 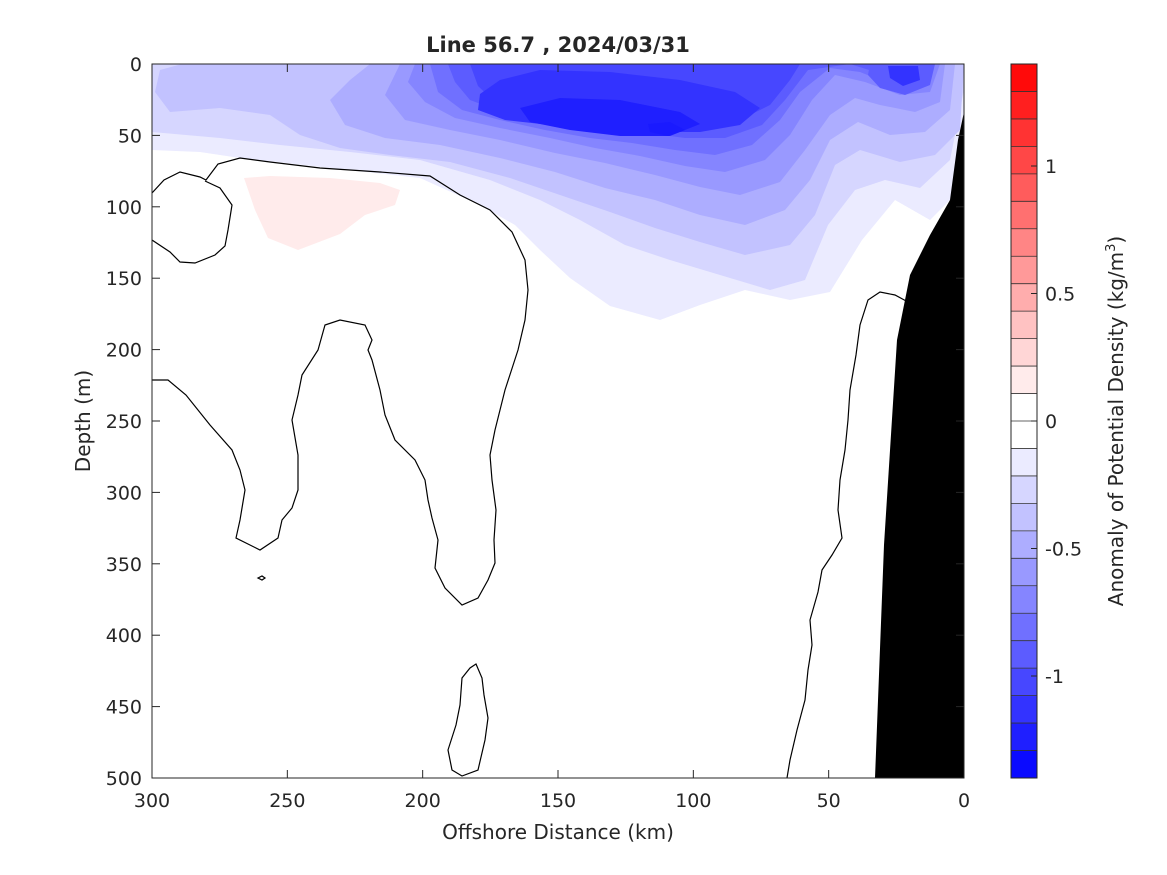 What do you see at coordinates (468, 720) in the screenshot?
I see `zero-contour-deep-island` at bounding box center [468, 720].